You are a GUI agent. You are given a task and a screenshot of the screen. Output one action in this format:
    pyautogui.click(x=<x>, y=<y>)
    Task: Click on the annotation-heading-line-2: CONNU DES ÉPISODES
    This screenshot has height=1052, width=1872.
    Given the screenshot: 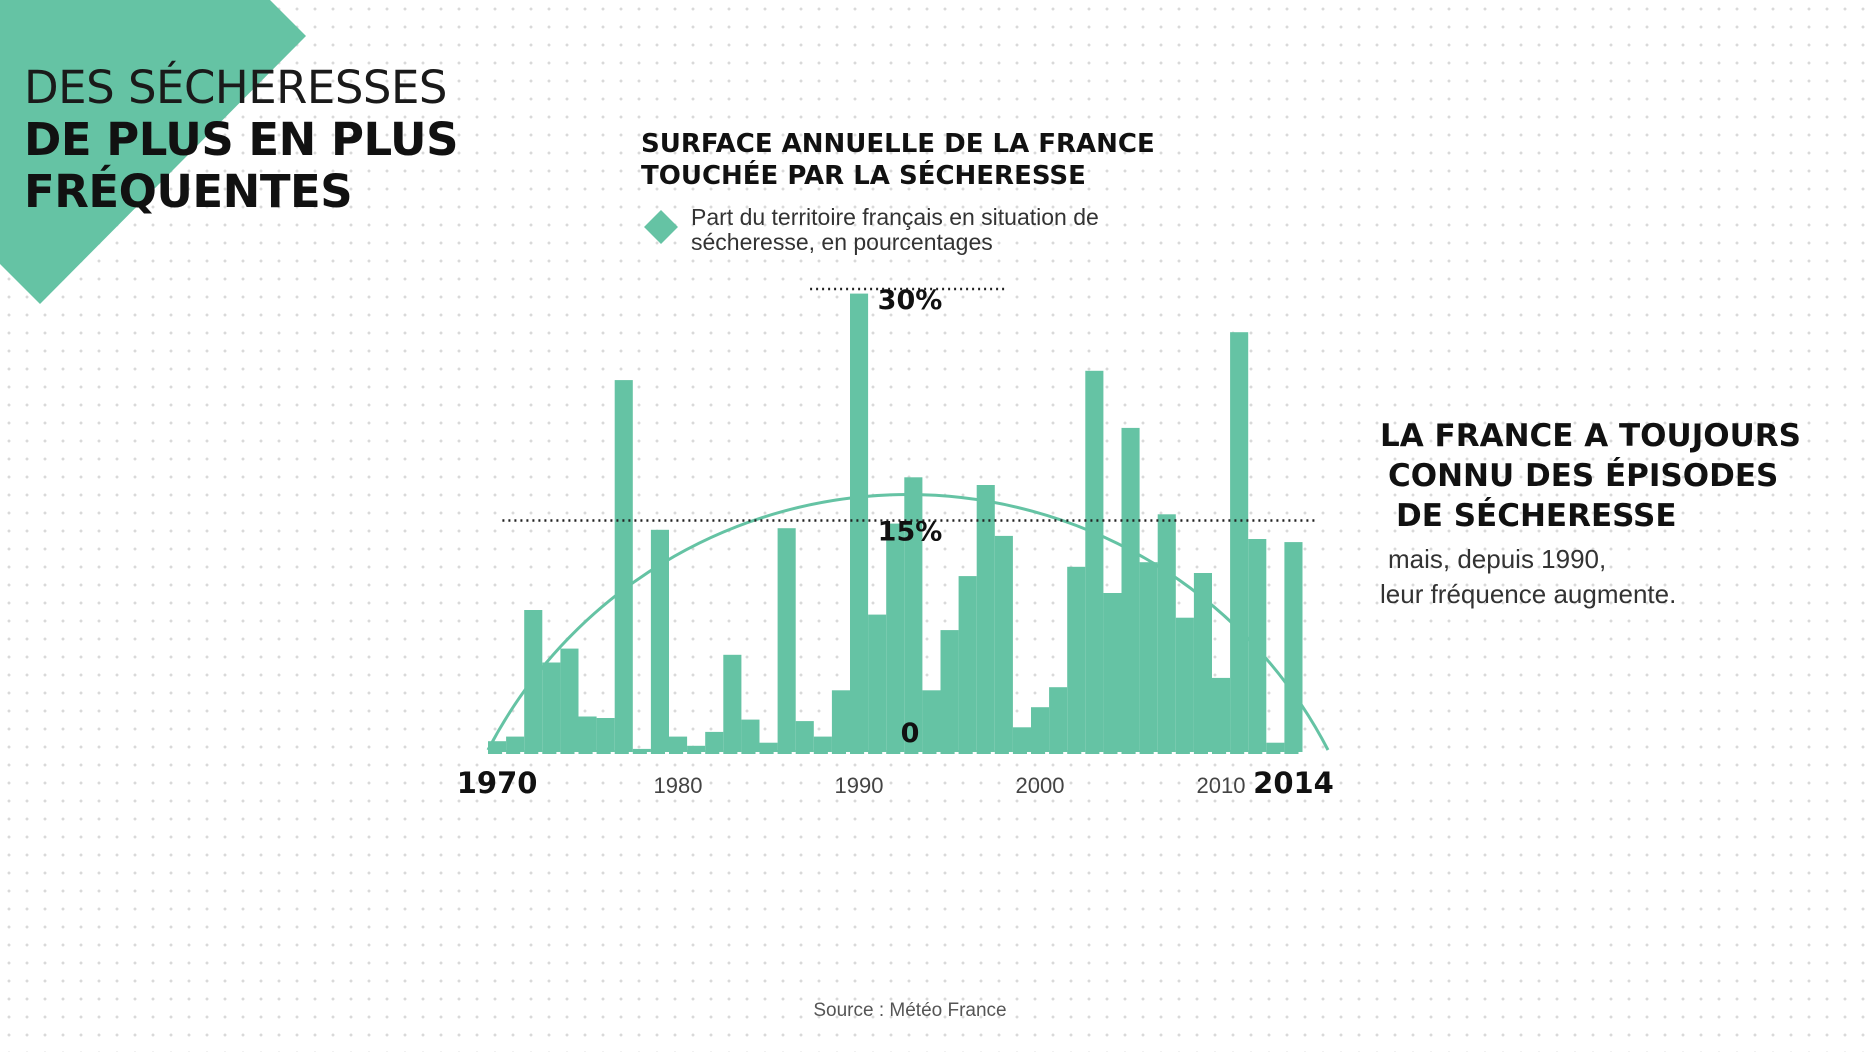 What is the action you would take?
    pyautogui.click(x=1583, y=476)
    